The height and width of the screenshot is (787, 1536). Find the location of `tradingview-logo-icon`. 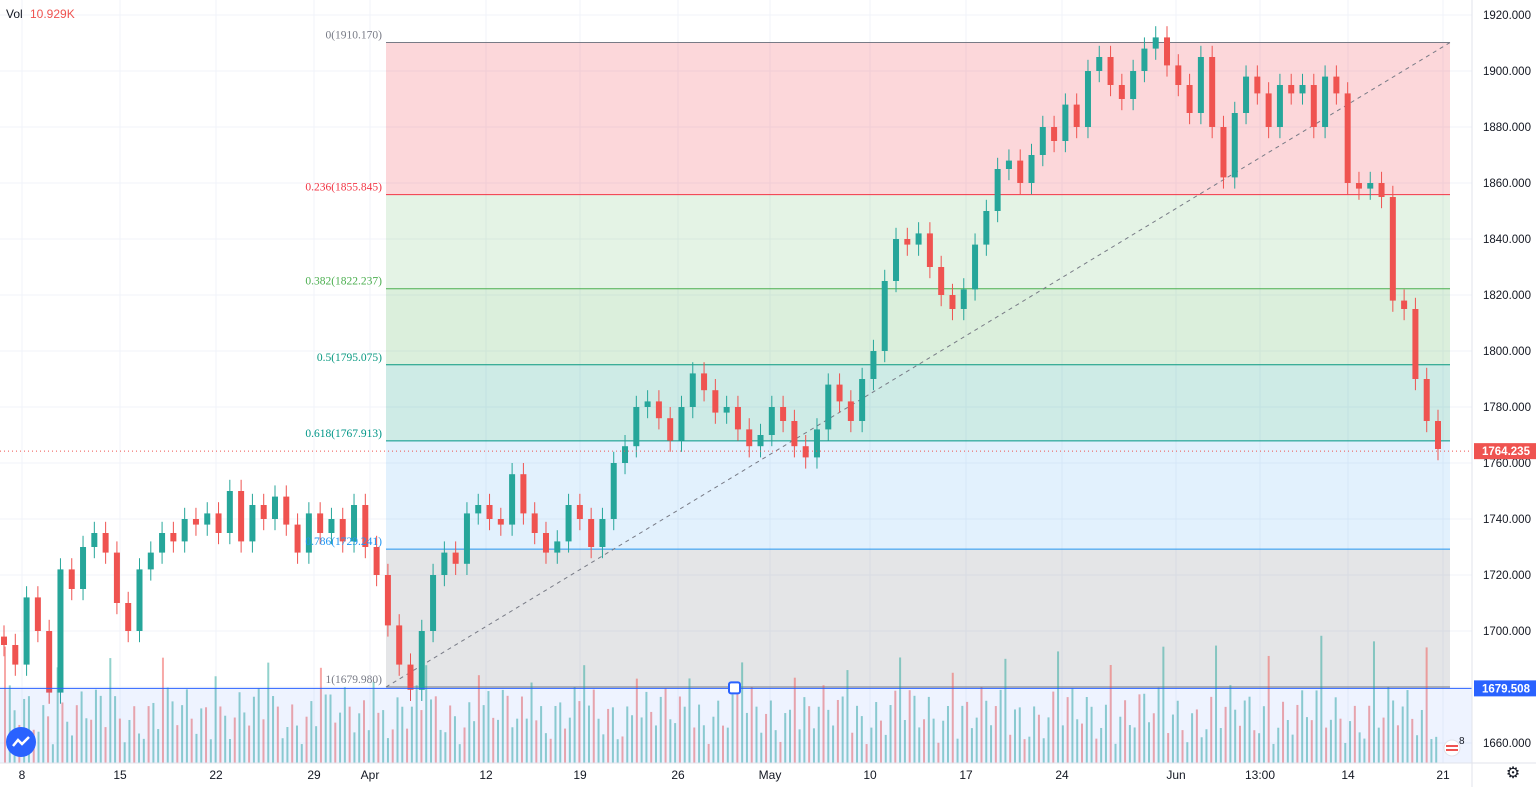

tradingview-logo-icon is located at coordinates (21, 742).